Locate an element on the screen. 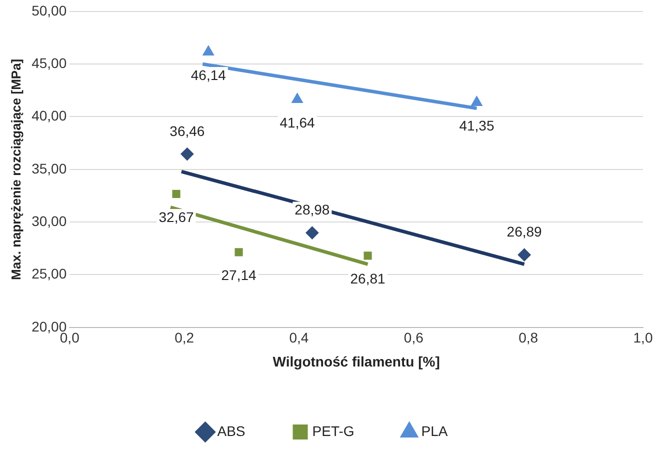  legend-label: ABS is located at coordinates (231, 430).